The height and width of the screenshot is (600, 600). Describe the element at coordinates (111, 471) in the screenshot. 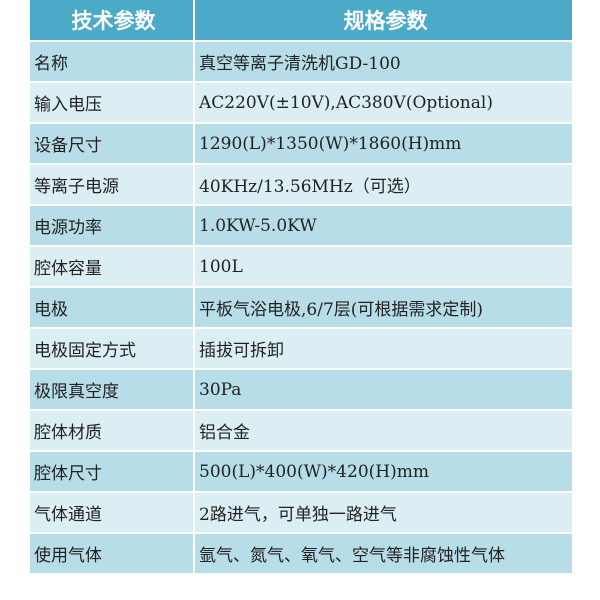

I see `param-name: 腔体尺寸` at that location.